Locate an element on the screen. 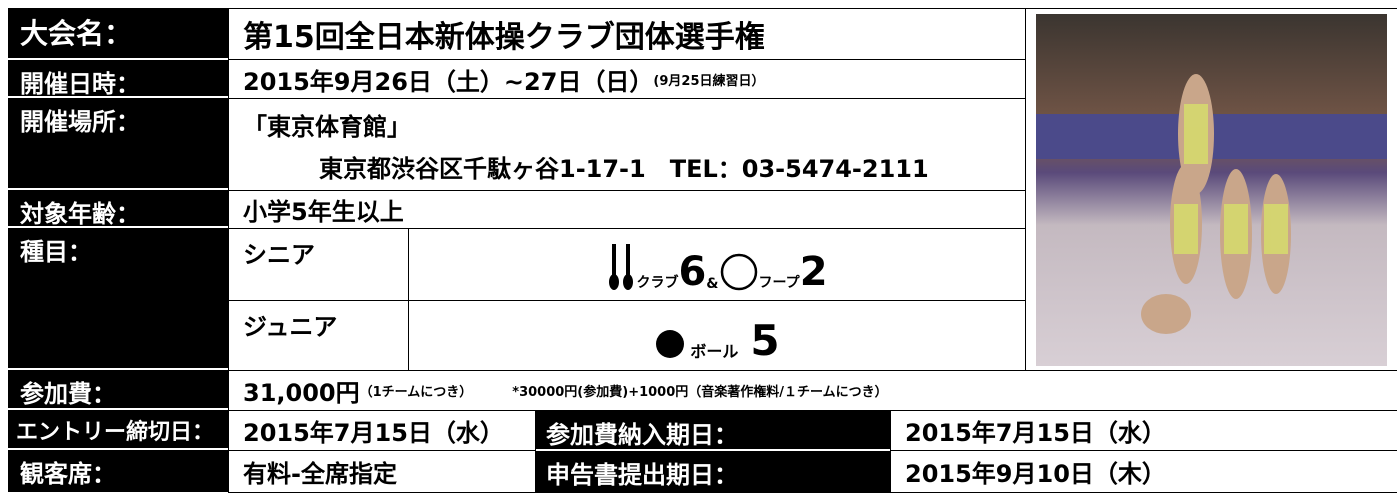 Image resolution: width=1397 pixels, height=499 pixels. entry-value: 2015年7月15日（水） is located at coordinates (382, 430).